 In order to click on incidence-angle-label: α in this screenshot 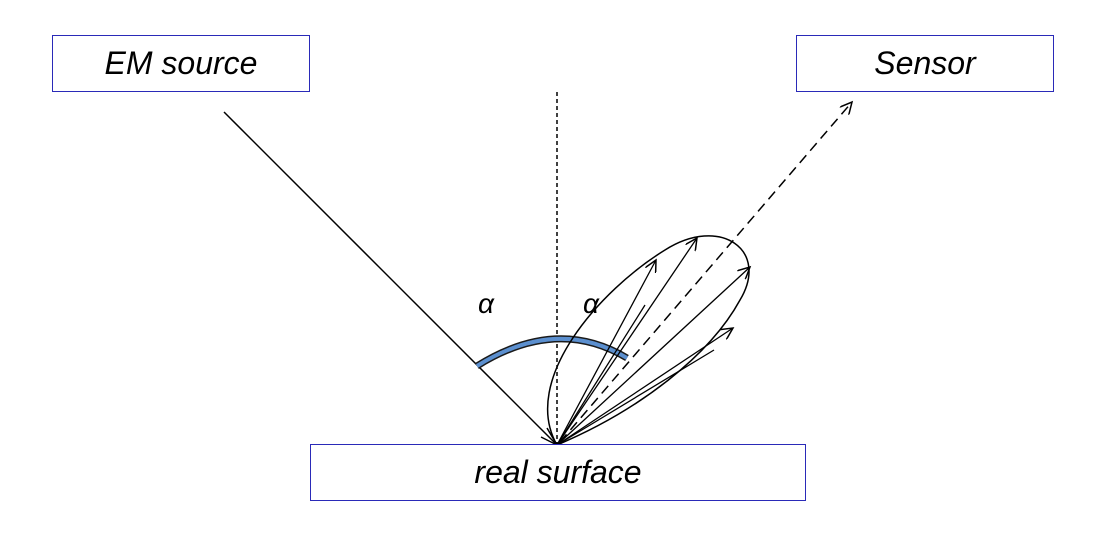, I will do `click(486, 303)`.